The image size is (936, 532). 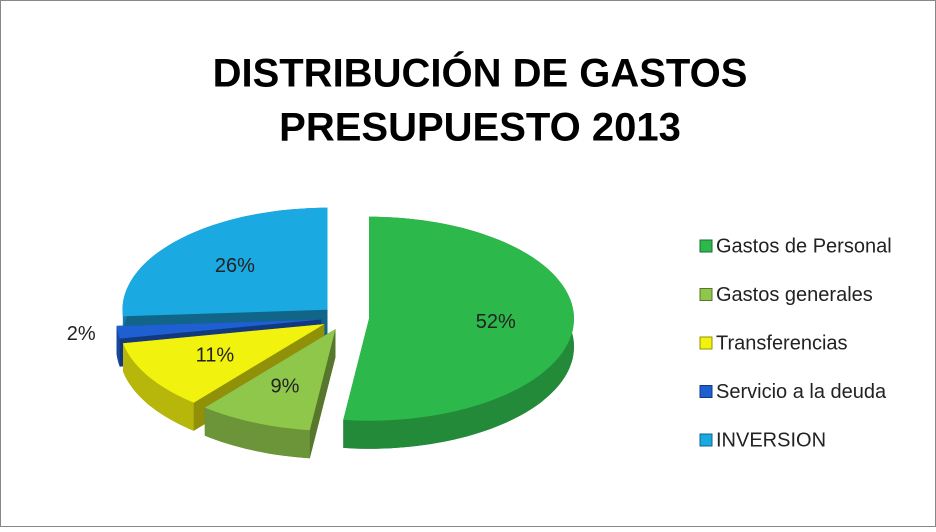 I want to click on data-label: 52%, so click(x=496, y=322).